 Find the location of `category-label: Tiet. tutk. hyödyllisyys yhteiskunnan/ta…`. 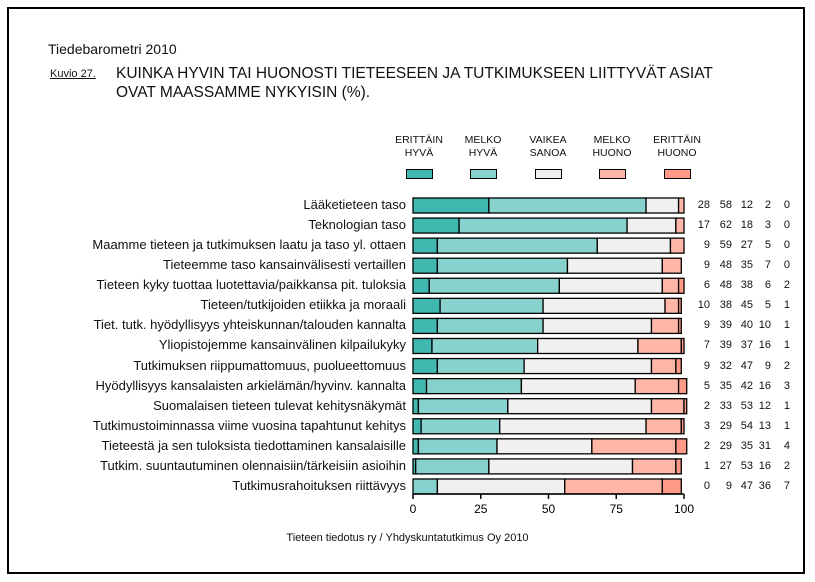

category-label: Tiet. tutk. hyödyllisyys yhteiskunnan/ta… is located at coordinates (249, 325).